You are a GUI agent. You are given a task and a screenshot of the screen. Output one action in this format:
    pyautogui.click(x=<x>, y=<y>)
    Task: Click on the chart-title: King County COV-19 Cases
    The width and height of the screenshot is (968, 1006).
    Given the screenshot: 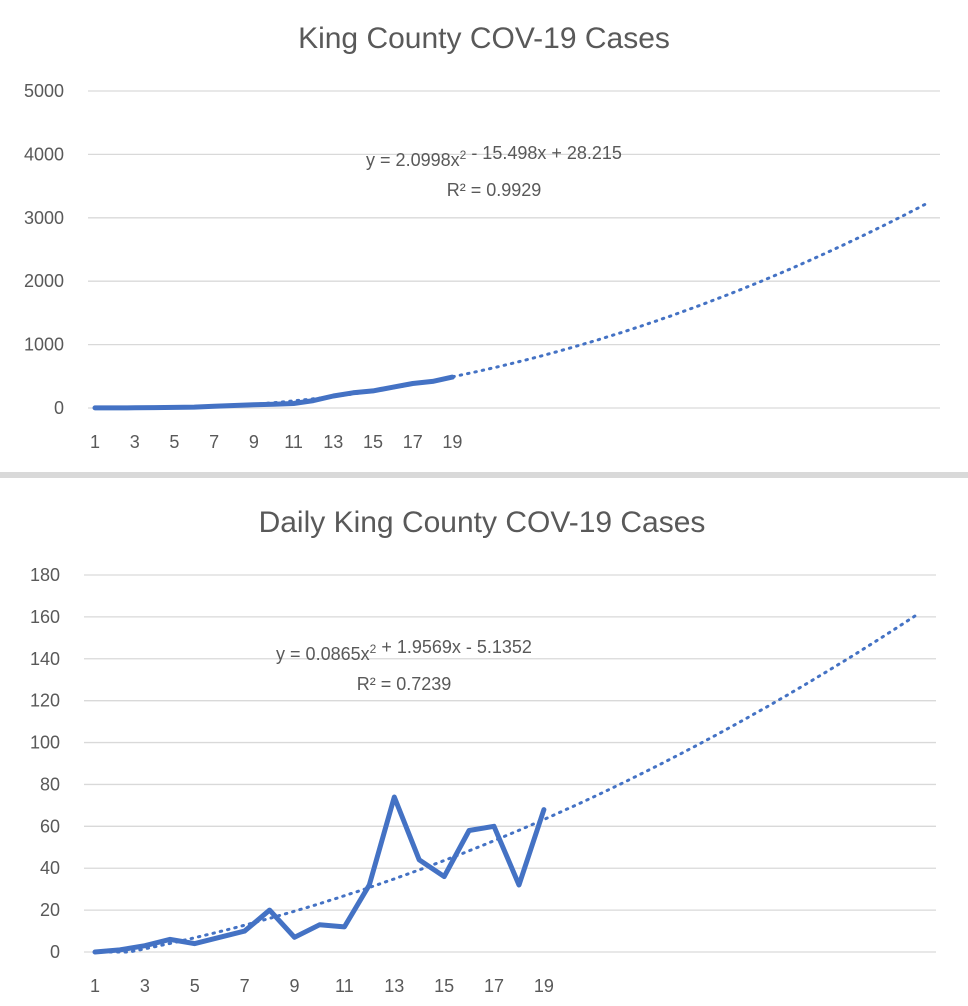 What is the action you would take?
    pyautogui.click(x=484, y=38)
    